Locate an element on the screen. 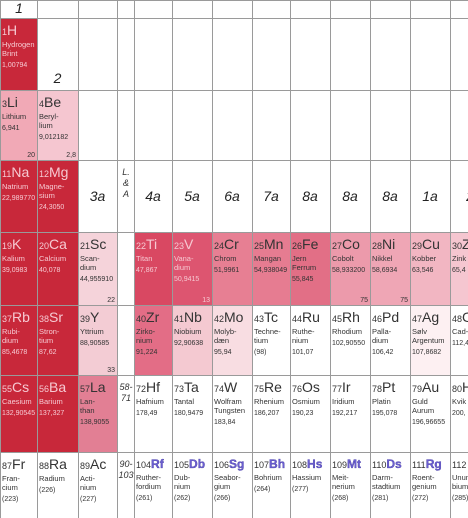 Image resolution: width=468 pixels, height=518 pixels. element-name: dium is located at coordinates (182, 267).